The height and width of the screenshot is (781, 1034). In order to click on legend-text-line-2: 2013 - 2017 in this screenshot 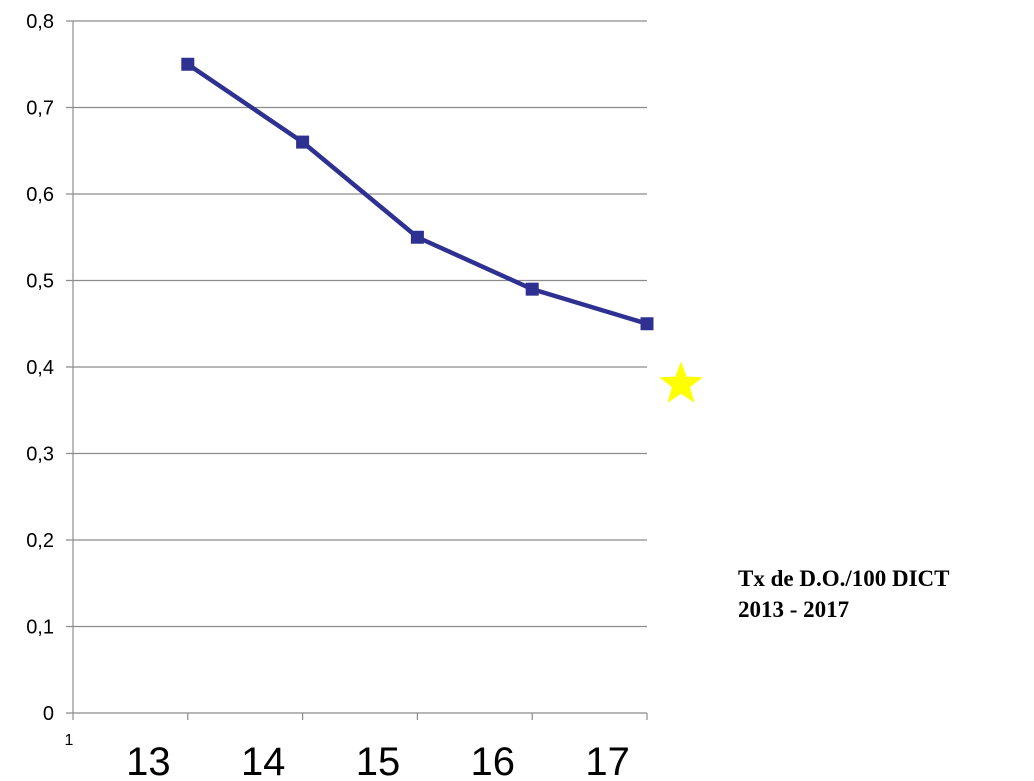, I will do `click(794, 609)`.